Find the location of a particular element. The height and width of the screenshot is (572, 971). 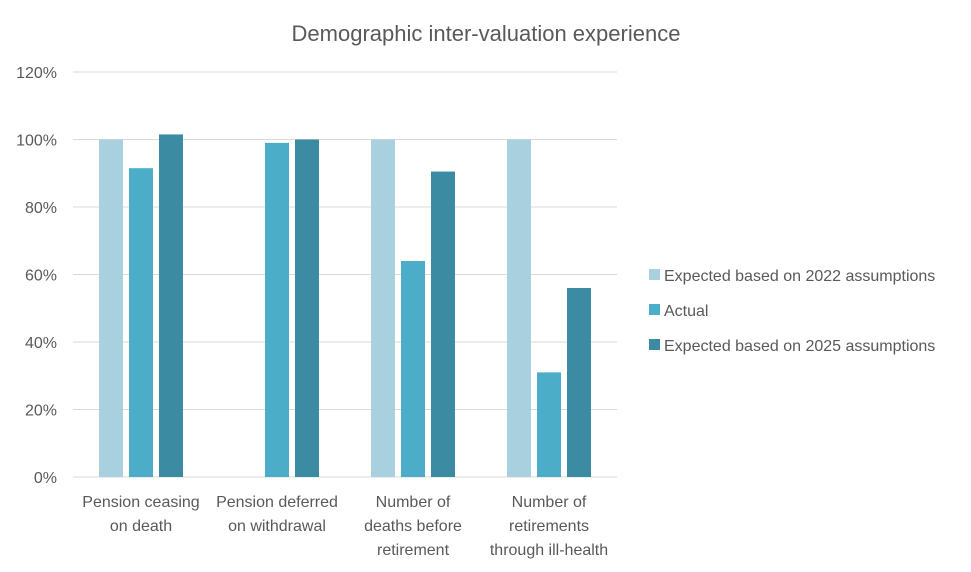

category-label: through ill-health is located at coordinates (549, 550).